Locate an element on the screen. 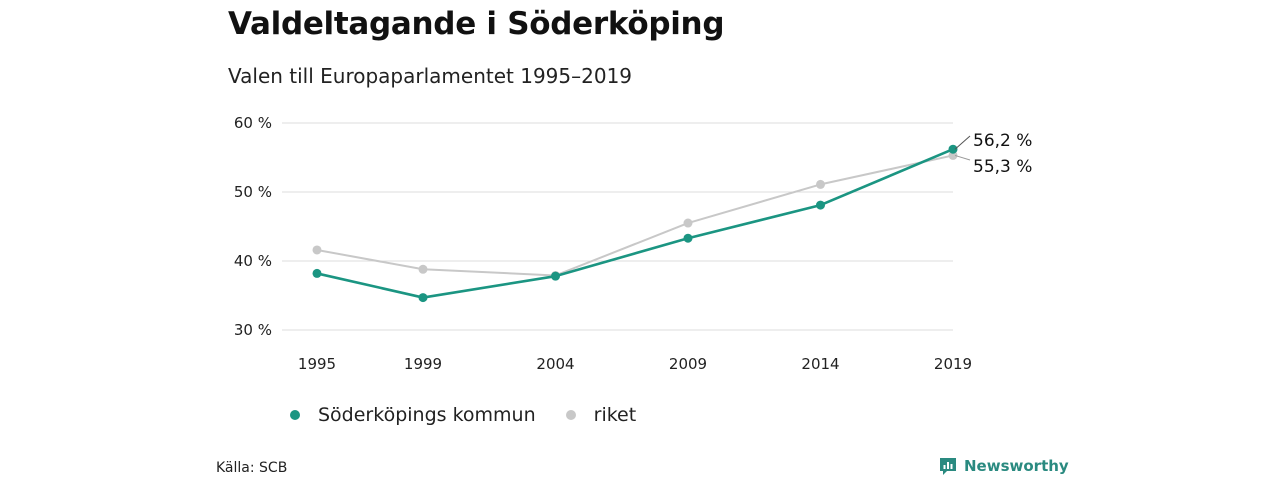 The image size is (1280, 480). y-tick-label: 40 % is located at coordinates (253, 261).